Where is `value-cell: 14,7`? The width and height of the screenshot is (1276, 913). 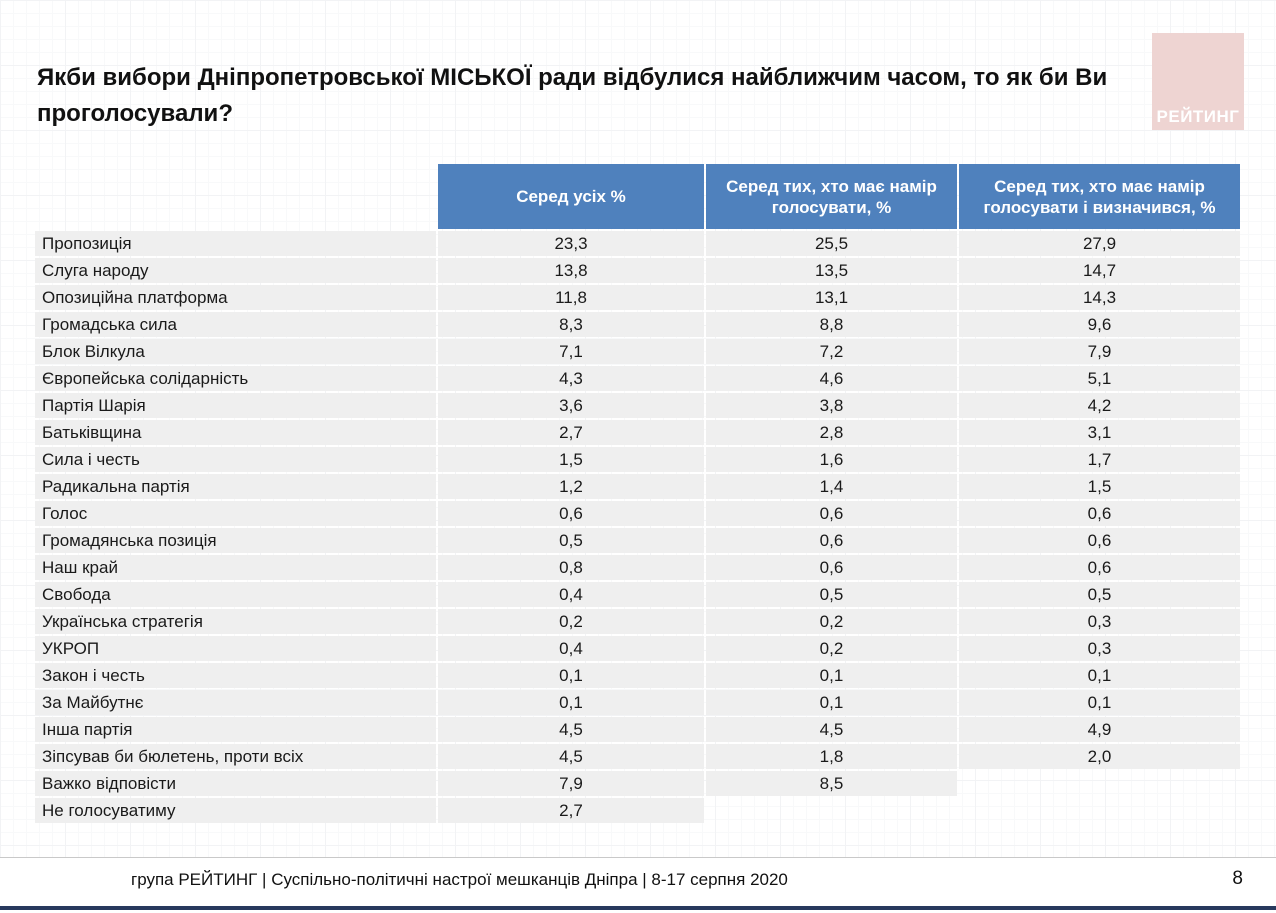
value-cell: 14,7 is located at coordinates (1099, 270).